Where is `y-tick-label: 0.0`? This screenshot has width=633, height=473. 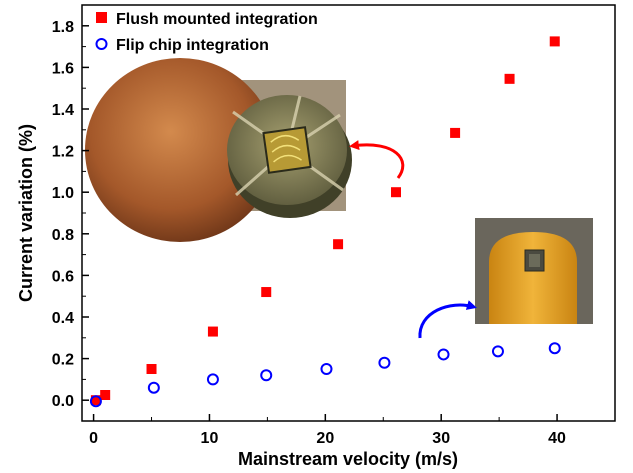 y-tick-label: 0.0 is located at coordinates (63, 401).